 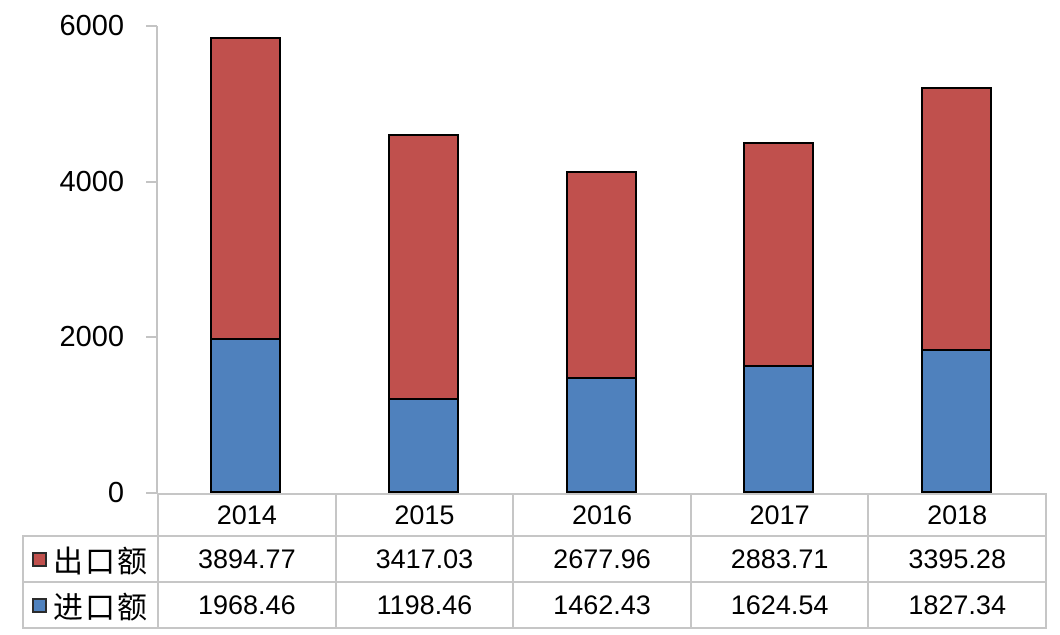 I want to click on legend-cell-import: 进口额, so click(x=90, y=605).